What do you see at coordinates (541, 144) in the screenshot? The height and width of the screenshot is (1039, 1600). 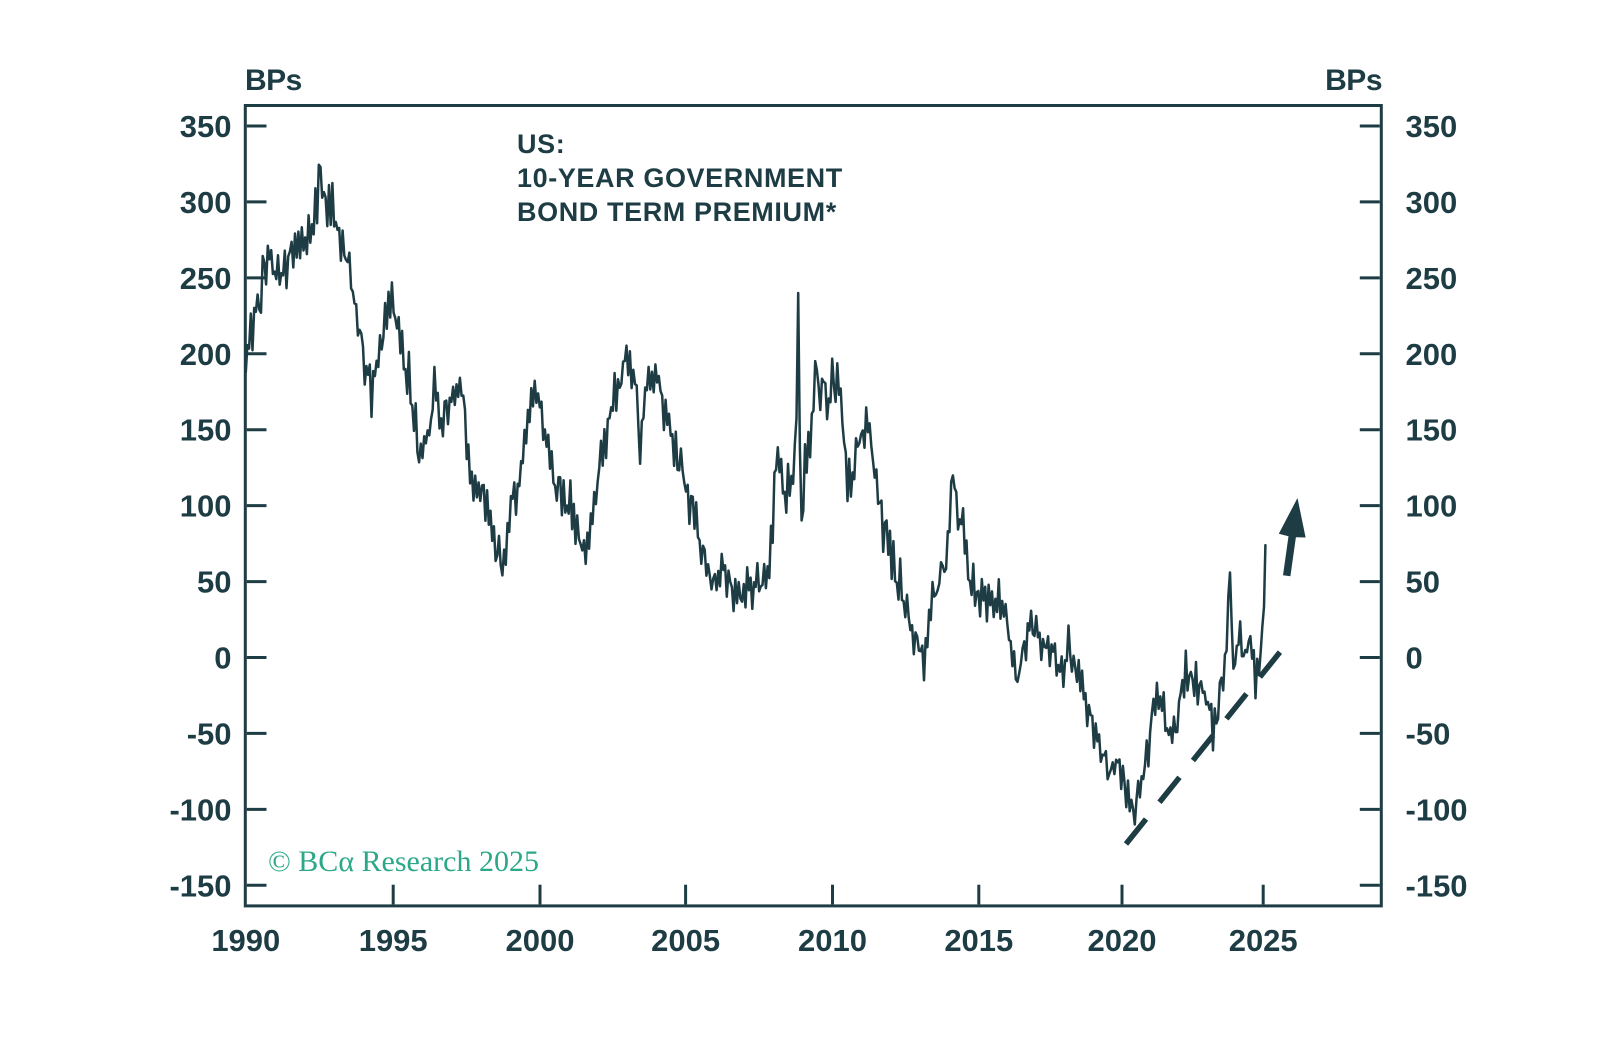 I see `svg-text: US:` at bounding box center [541, 144].